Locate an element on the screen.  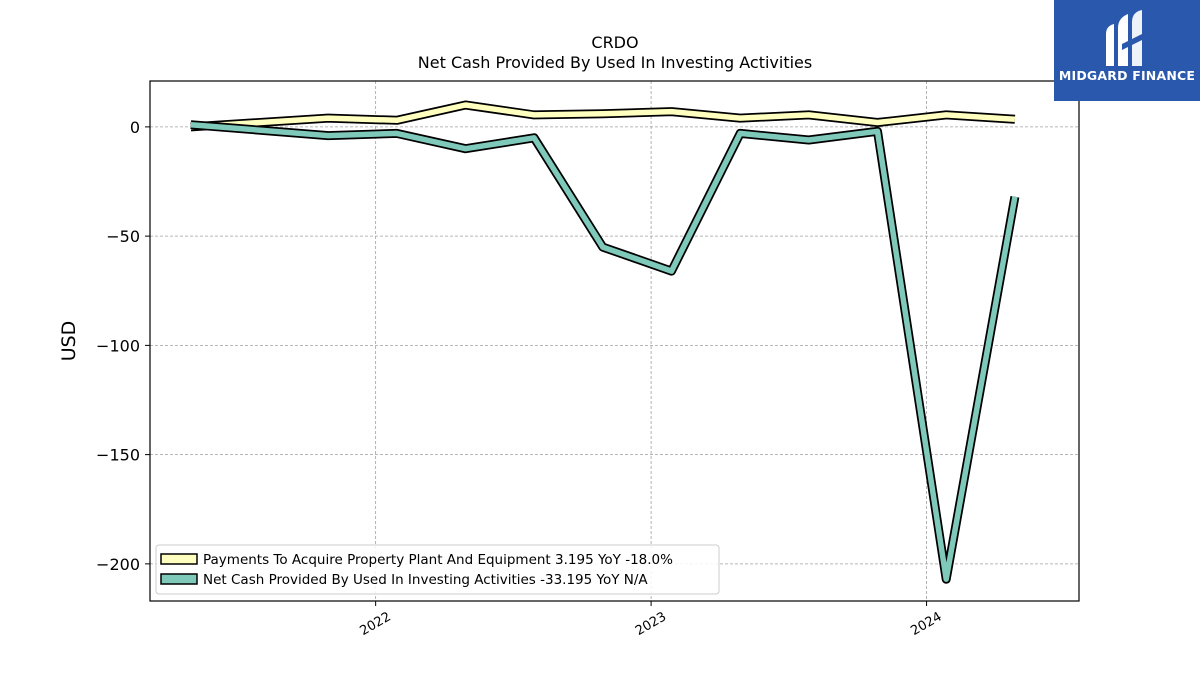
y-tick-label: −150 is located at coordinates (118, 455).